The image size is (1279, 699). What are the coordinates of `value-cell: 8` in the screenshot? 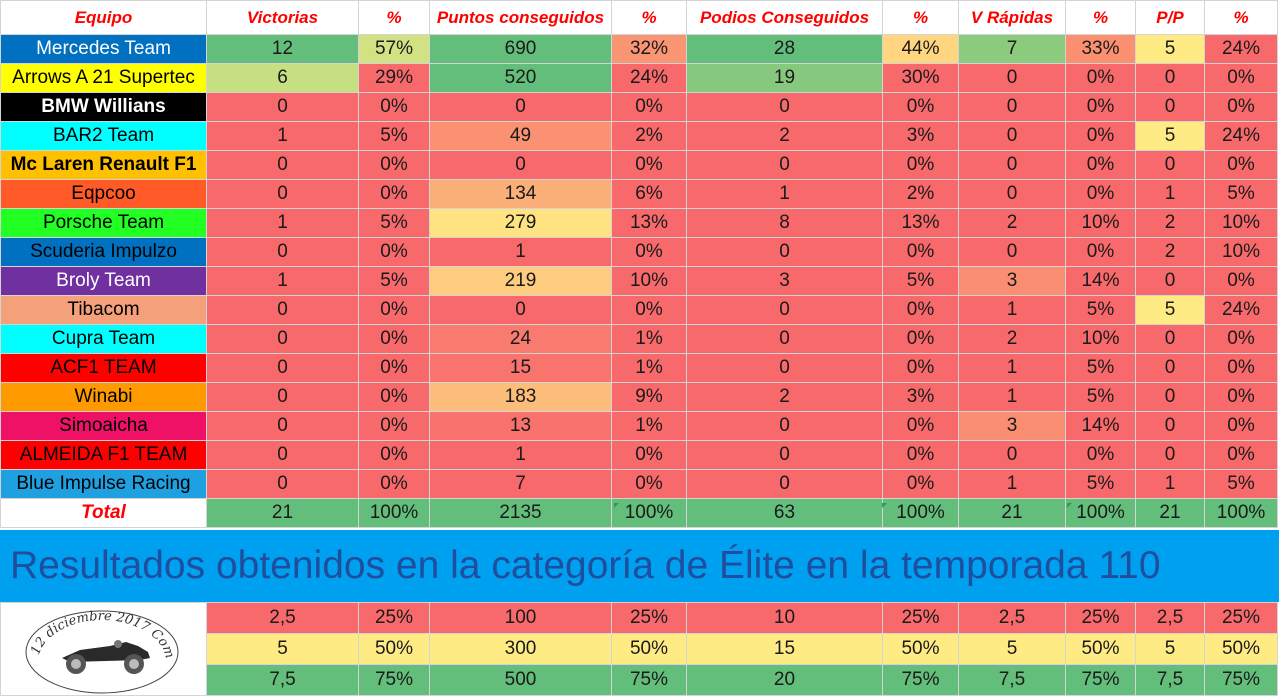 It's located at (784, 223).